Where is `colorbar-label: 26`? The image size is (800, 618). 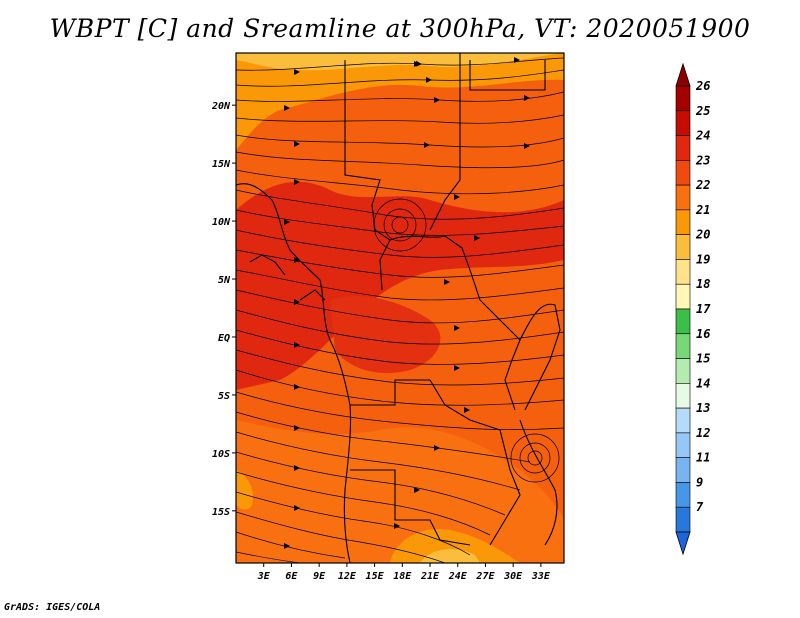
colorbar-label: 26 is located at coordinates (702, 86).